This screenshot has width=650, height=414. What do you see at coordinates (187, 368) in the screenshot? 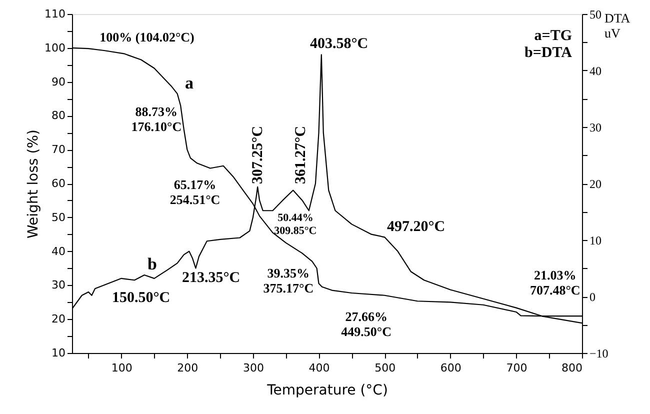
I see `x-tick-label: 200` at bounding box center [187, 368].